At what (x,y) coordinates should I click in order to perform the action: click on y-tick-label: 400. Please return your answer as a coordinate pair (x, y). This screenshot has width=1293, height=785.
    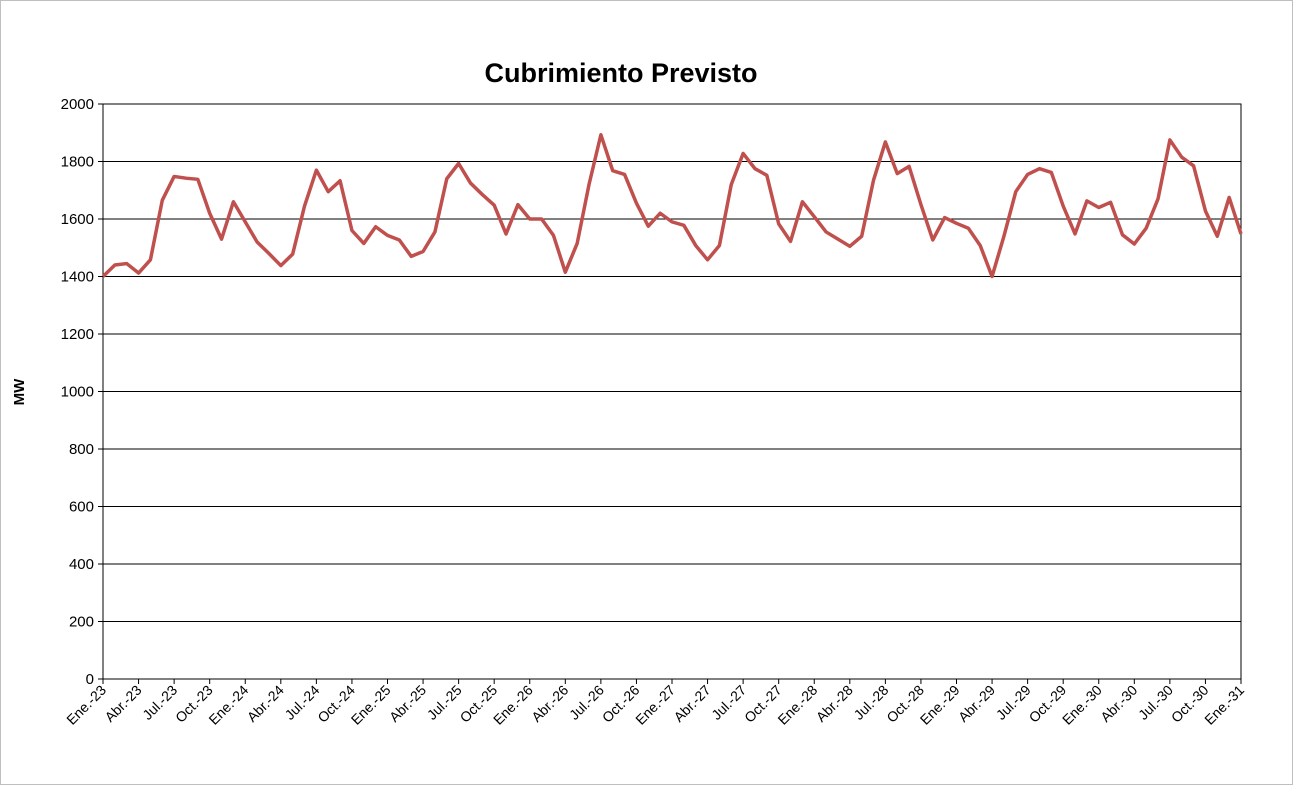
    Looking at the image, I should click on (81, 564).